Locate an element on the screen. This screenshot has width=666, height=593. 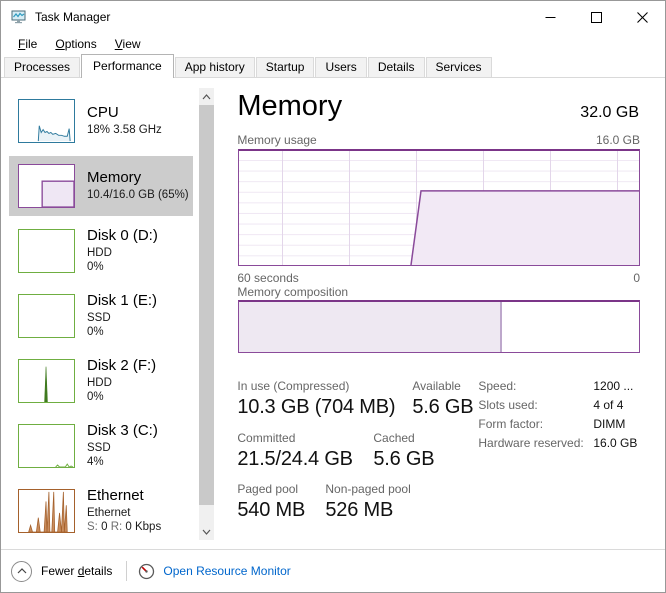
maximize-icon is located at coordinates (596, 17).